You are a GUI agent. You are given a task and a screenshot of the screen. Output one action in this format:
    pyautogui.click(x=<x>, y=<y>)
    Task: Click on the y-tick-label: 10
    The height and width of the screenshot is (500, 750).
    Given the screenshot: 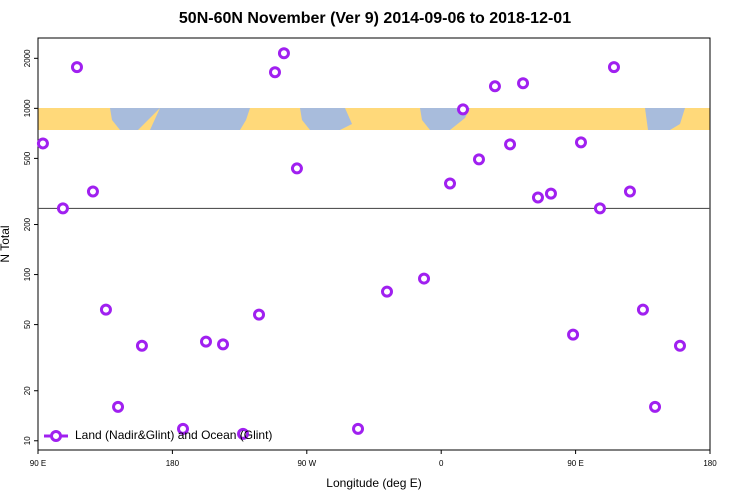 What is the action you would take?
    pyautogui.click(x=27, y=440)
    